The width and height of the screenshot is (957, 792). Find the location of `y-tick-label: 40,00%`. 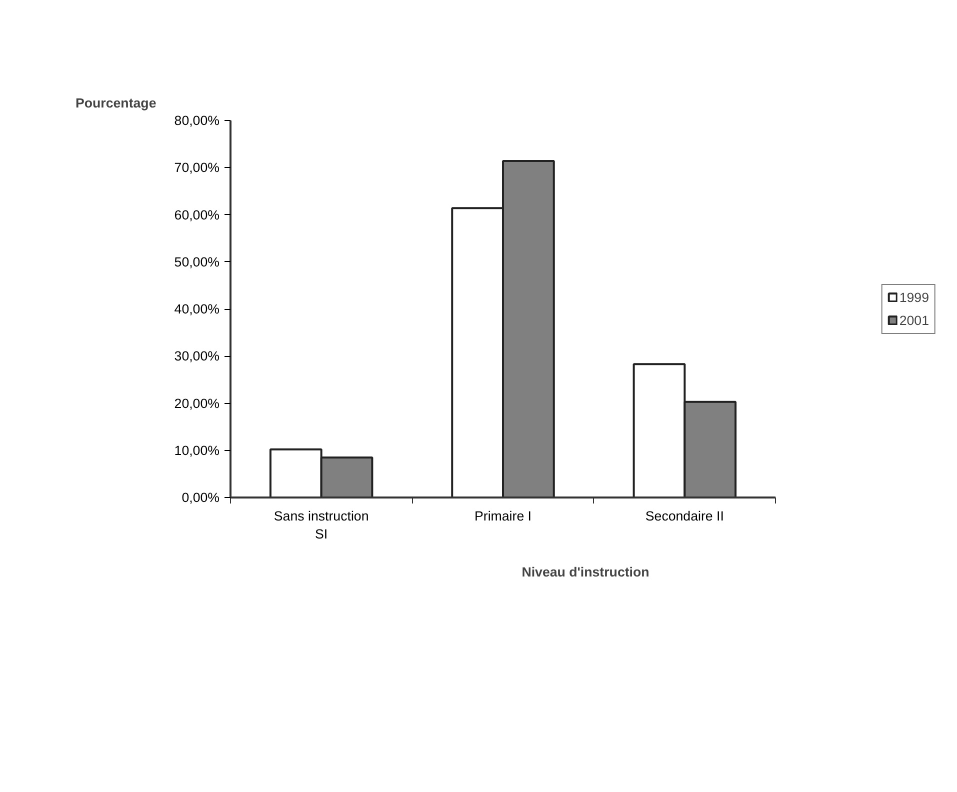

y-tick-label: 40,00% is located at coordinates (197, 309).